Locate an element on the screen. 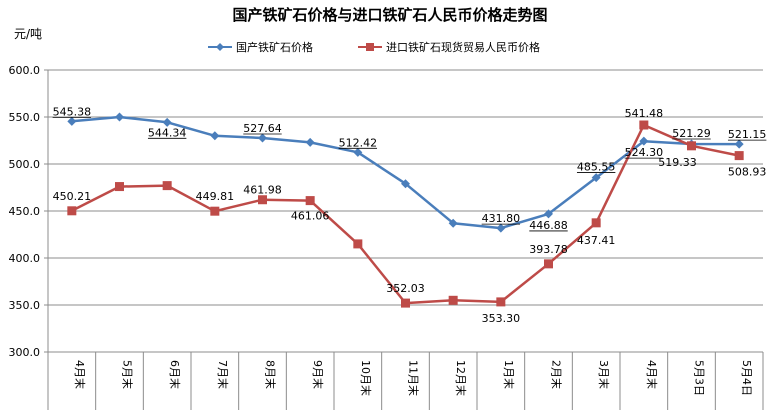 The image size is (781, 412). y-tick-label: 450.0 is located at coordinates (25, 211).